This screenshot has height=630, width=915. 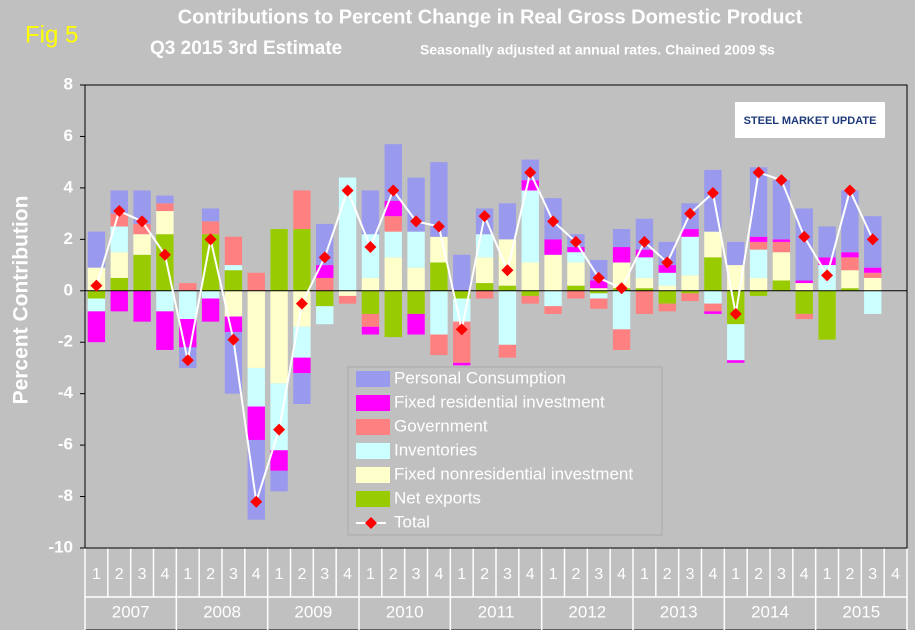 I want to click on legend-label: Inventories, so click(x=435, y=449).